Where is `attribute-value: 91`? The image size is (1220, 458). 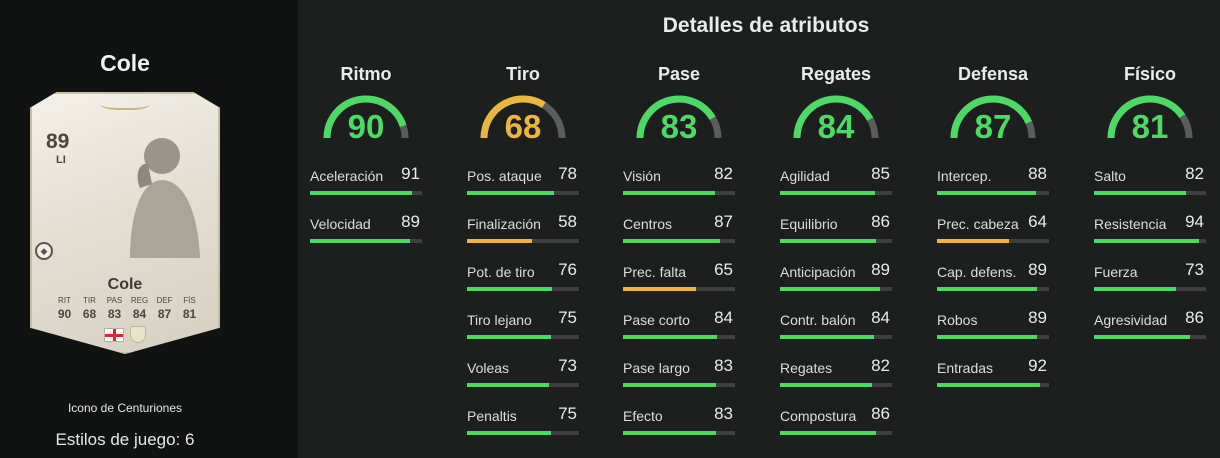 attribute-value: 91 is located at coordinates (410, 173).